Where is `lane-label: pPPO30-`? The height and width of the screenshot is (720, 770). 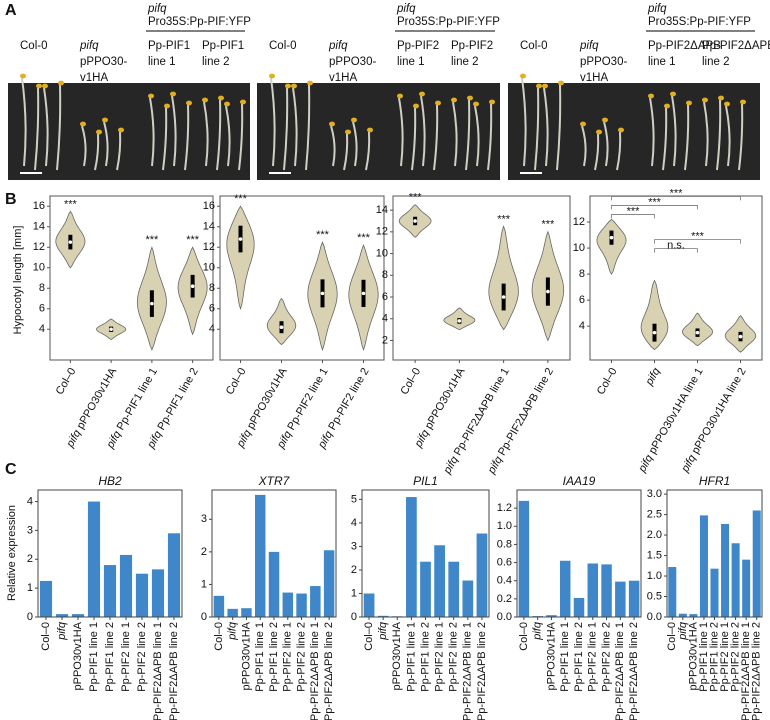 lane-label: pPPO30- is located at coordinates (103, 62).